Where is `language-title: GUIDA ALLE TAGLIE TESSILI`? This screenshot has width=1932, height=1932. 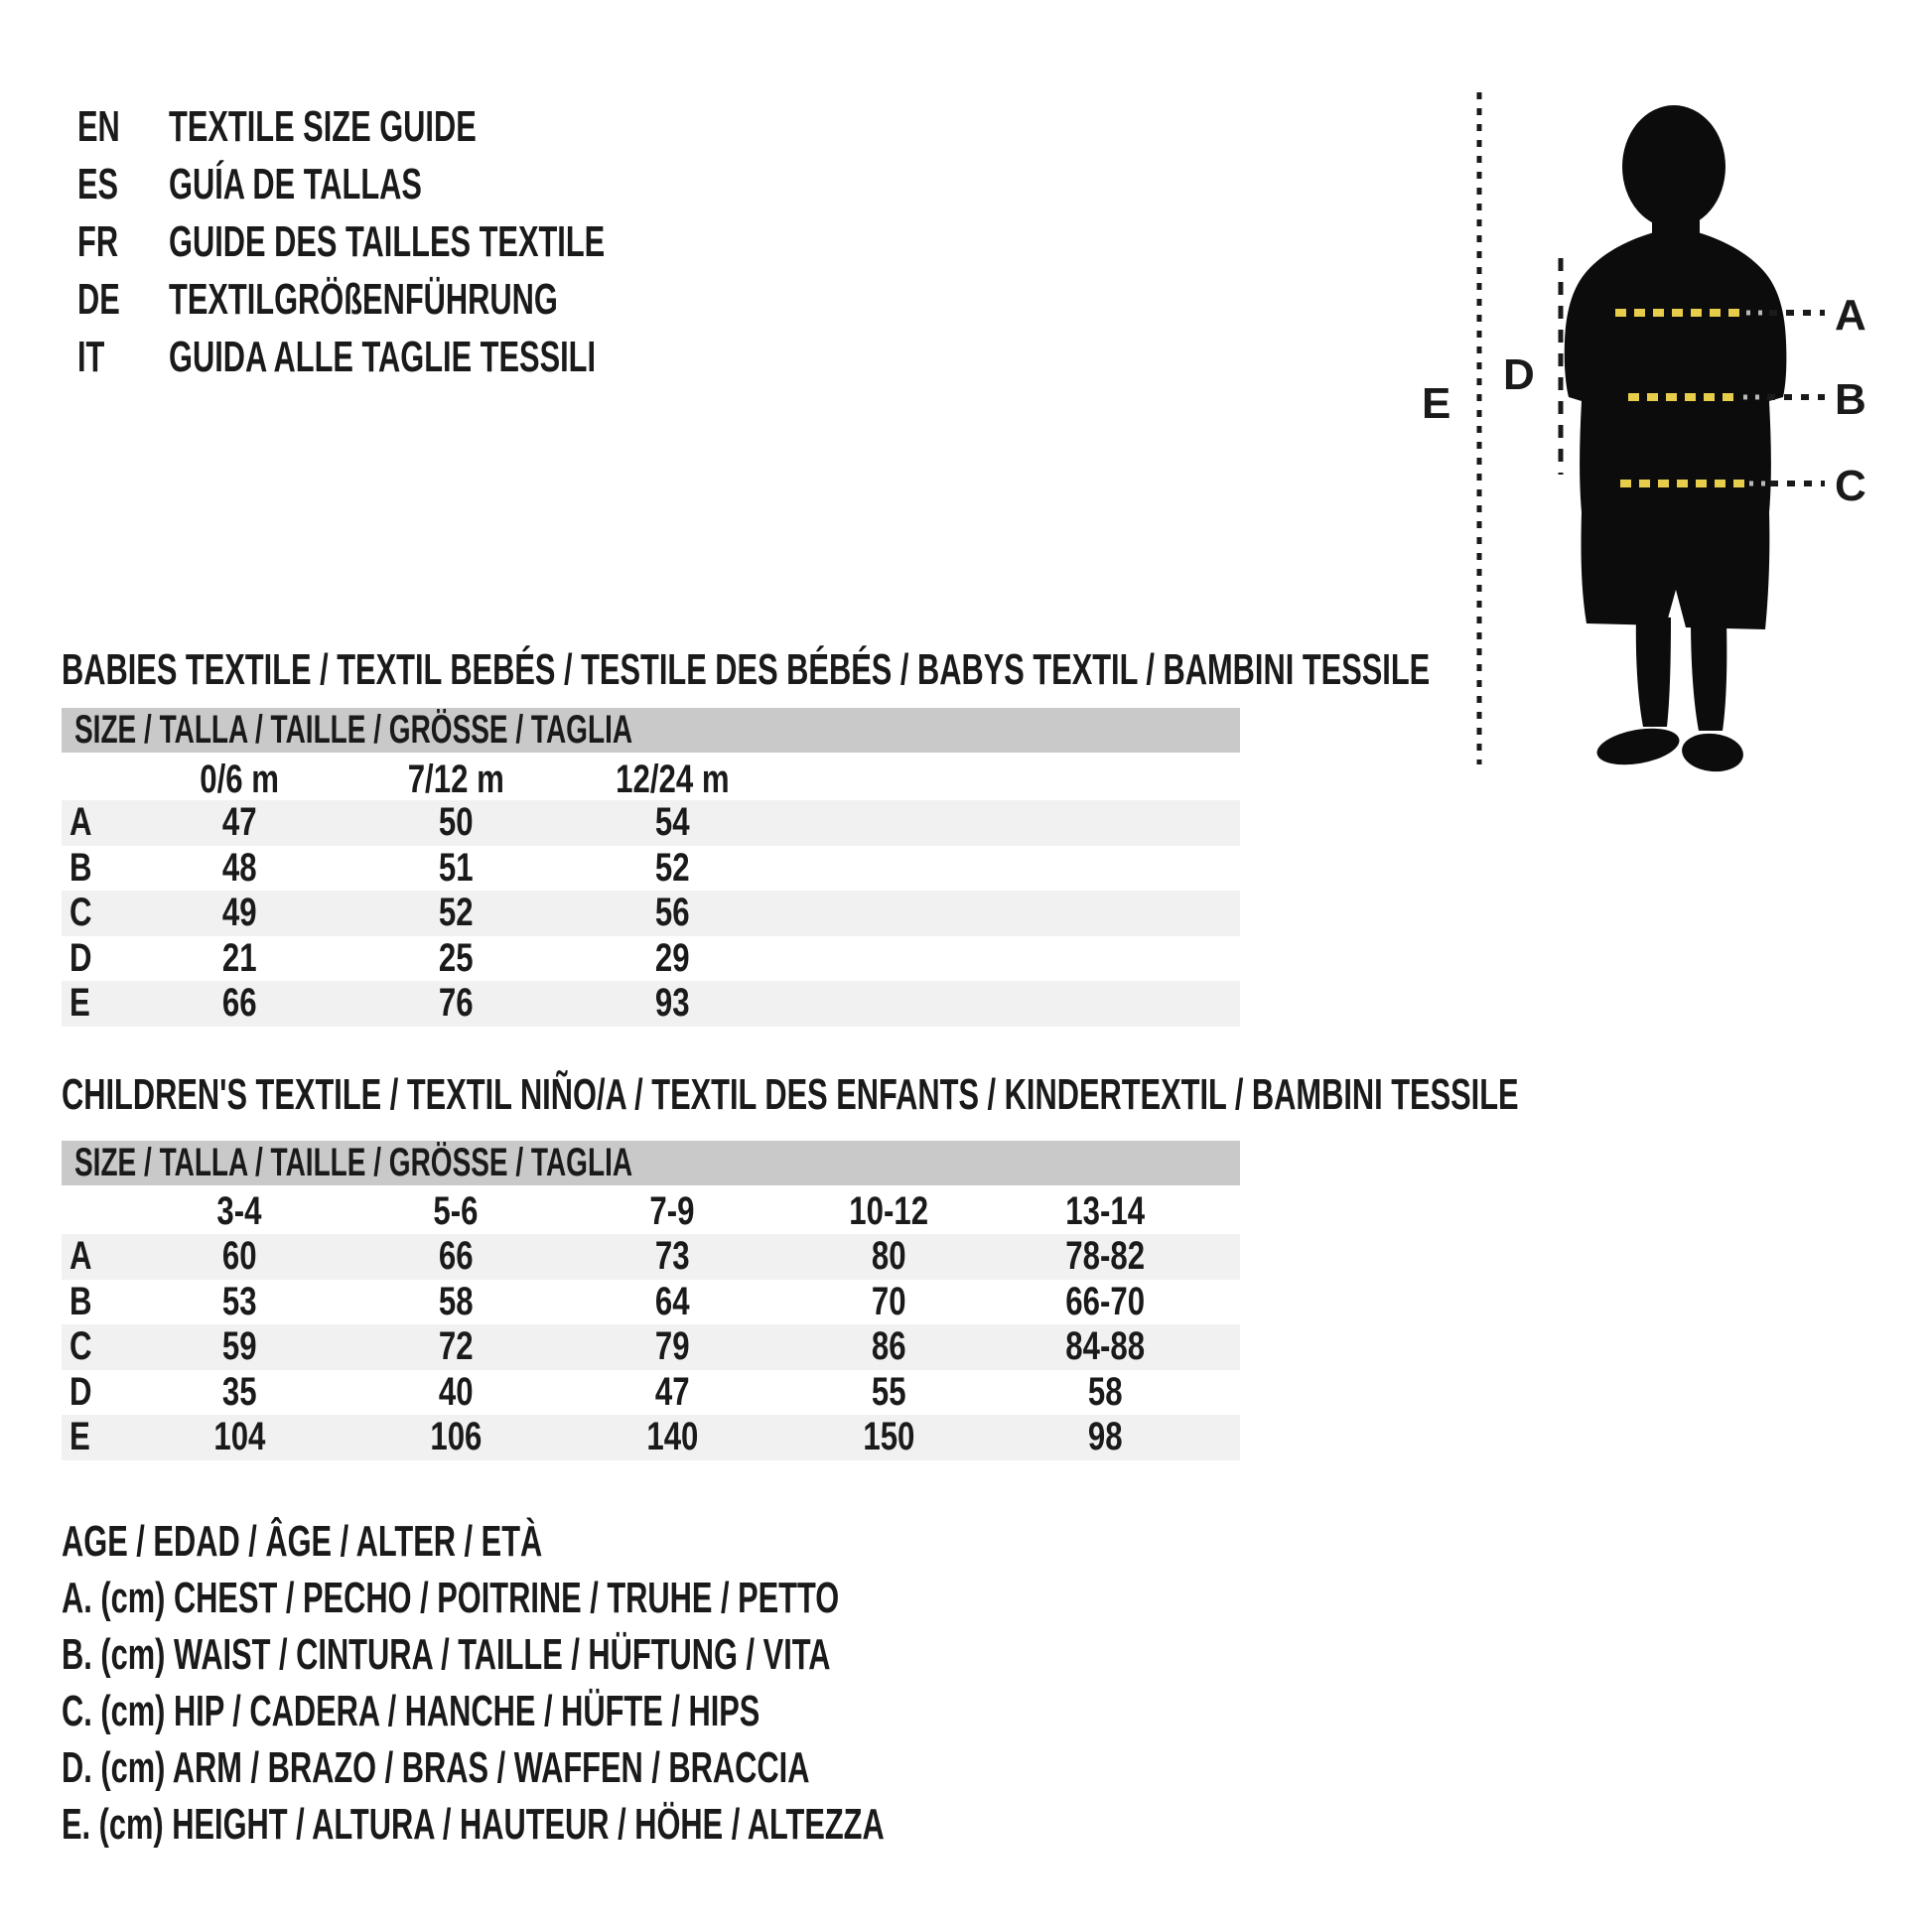 language-title: GUIDA ALLE TAGLIE TESSILI is located at coordinates (383, 357).